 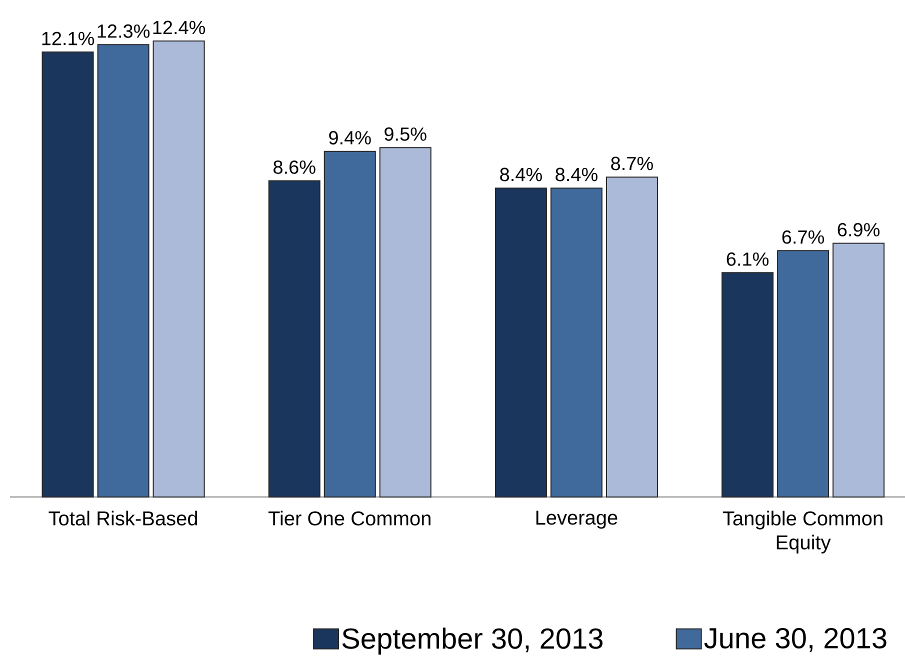 I want to click on data-label: 6.1%, so click(x=747, y=259).